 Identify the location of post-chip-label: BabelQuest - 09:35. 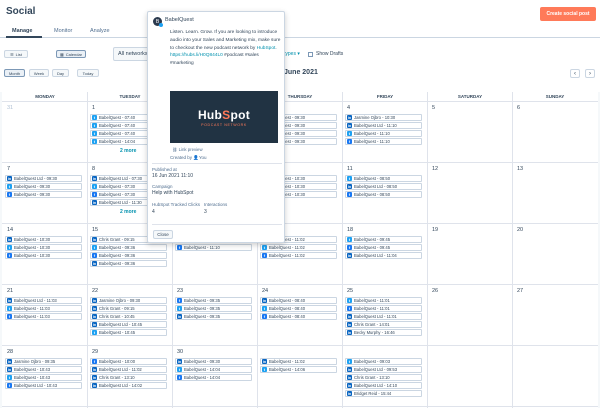
(202, 300).